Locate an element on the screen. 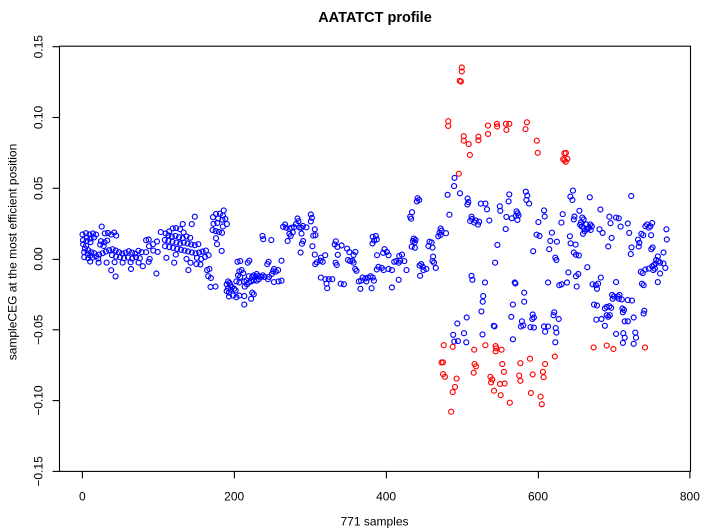 This screenshot has width=710, height=530. svg-text: −0.15 is located at coordinates (39, 471).